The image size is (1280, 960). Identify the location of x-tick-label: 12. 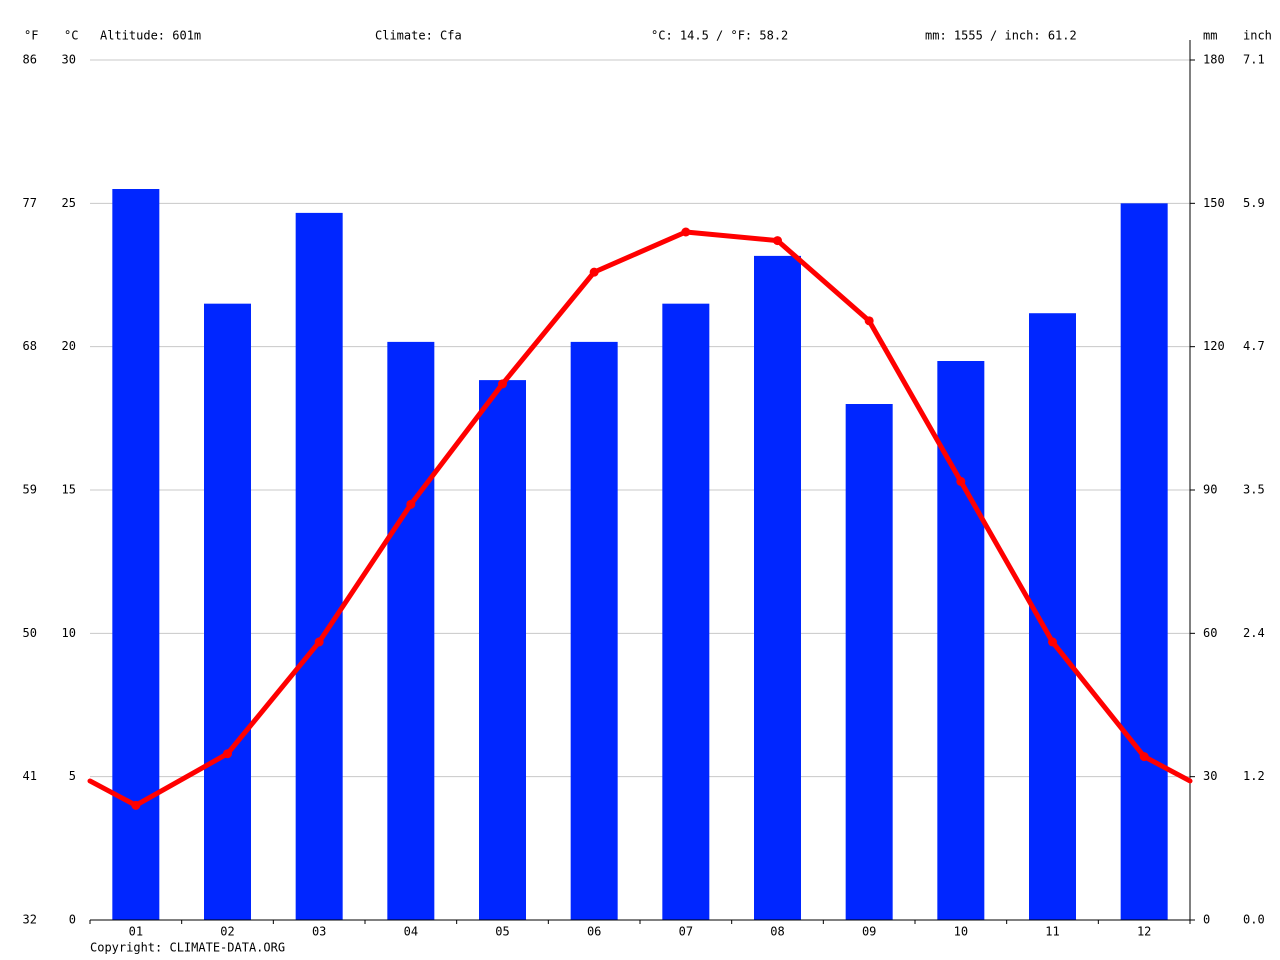
(1144, 932).